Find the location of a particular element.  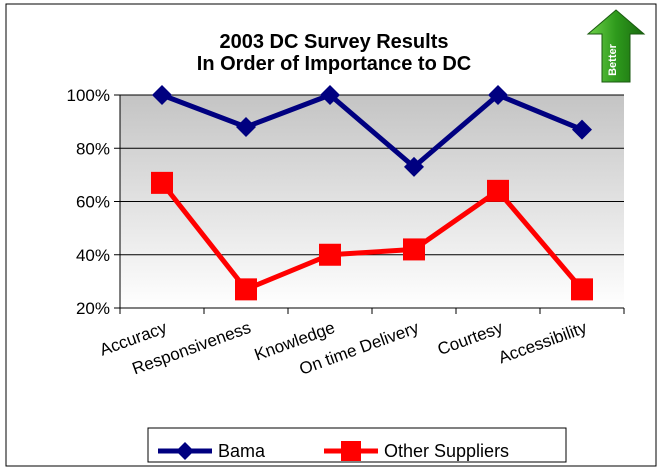

better-badge-label: Better is located at coordinates (613, 59).